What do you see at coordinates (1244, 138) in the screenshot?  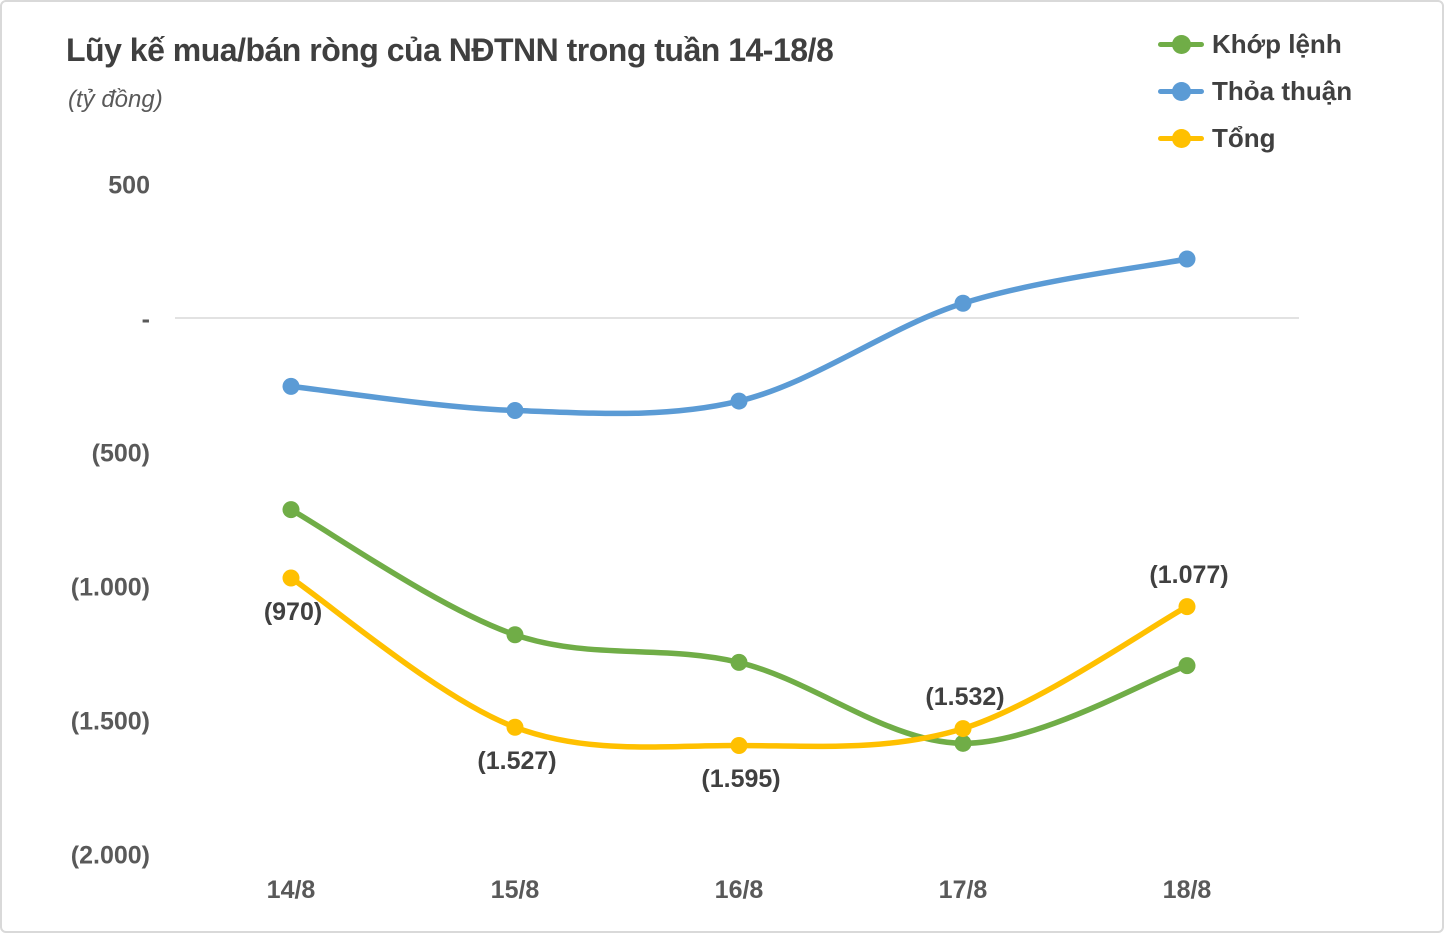 I see `legend-label: Tổng` at bounding box center [1244, 138].